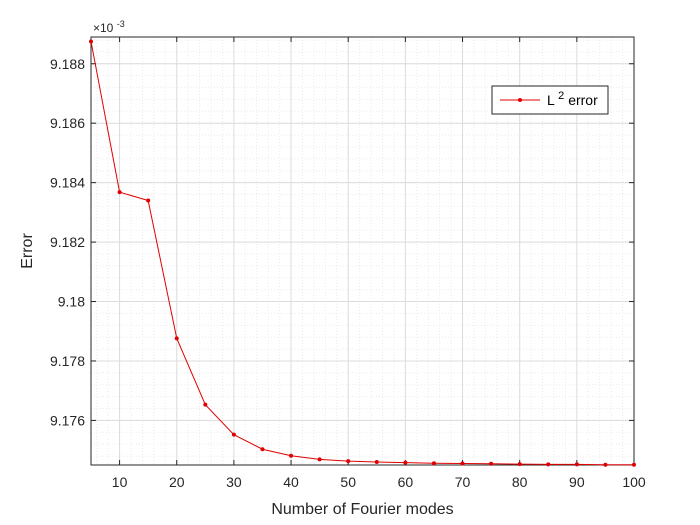 The width and height of the screenshot is (700, 525). Describe the element at coordinates (67, 183) in the screenshot. I see `y-tick-label: 9.184` at that location.